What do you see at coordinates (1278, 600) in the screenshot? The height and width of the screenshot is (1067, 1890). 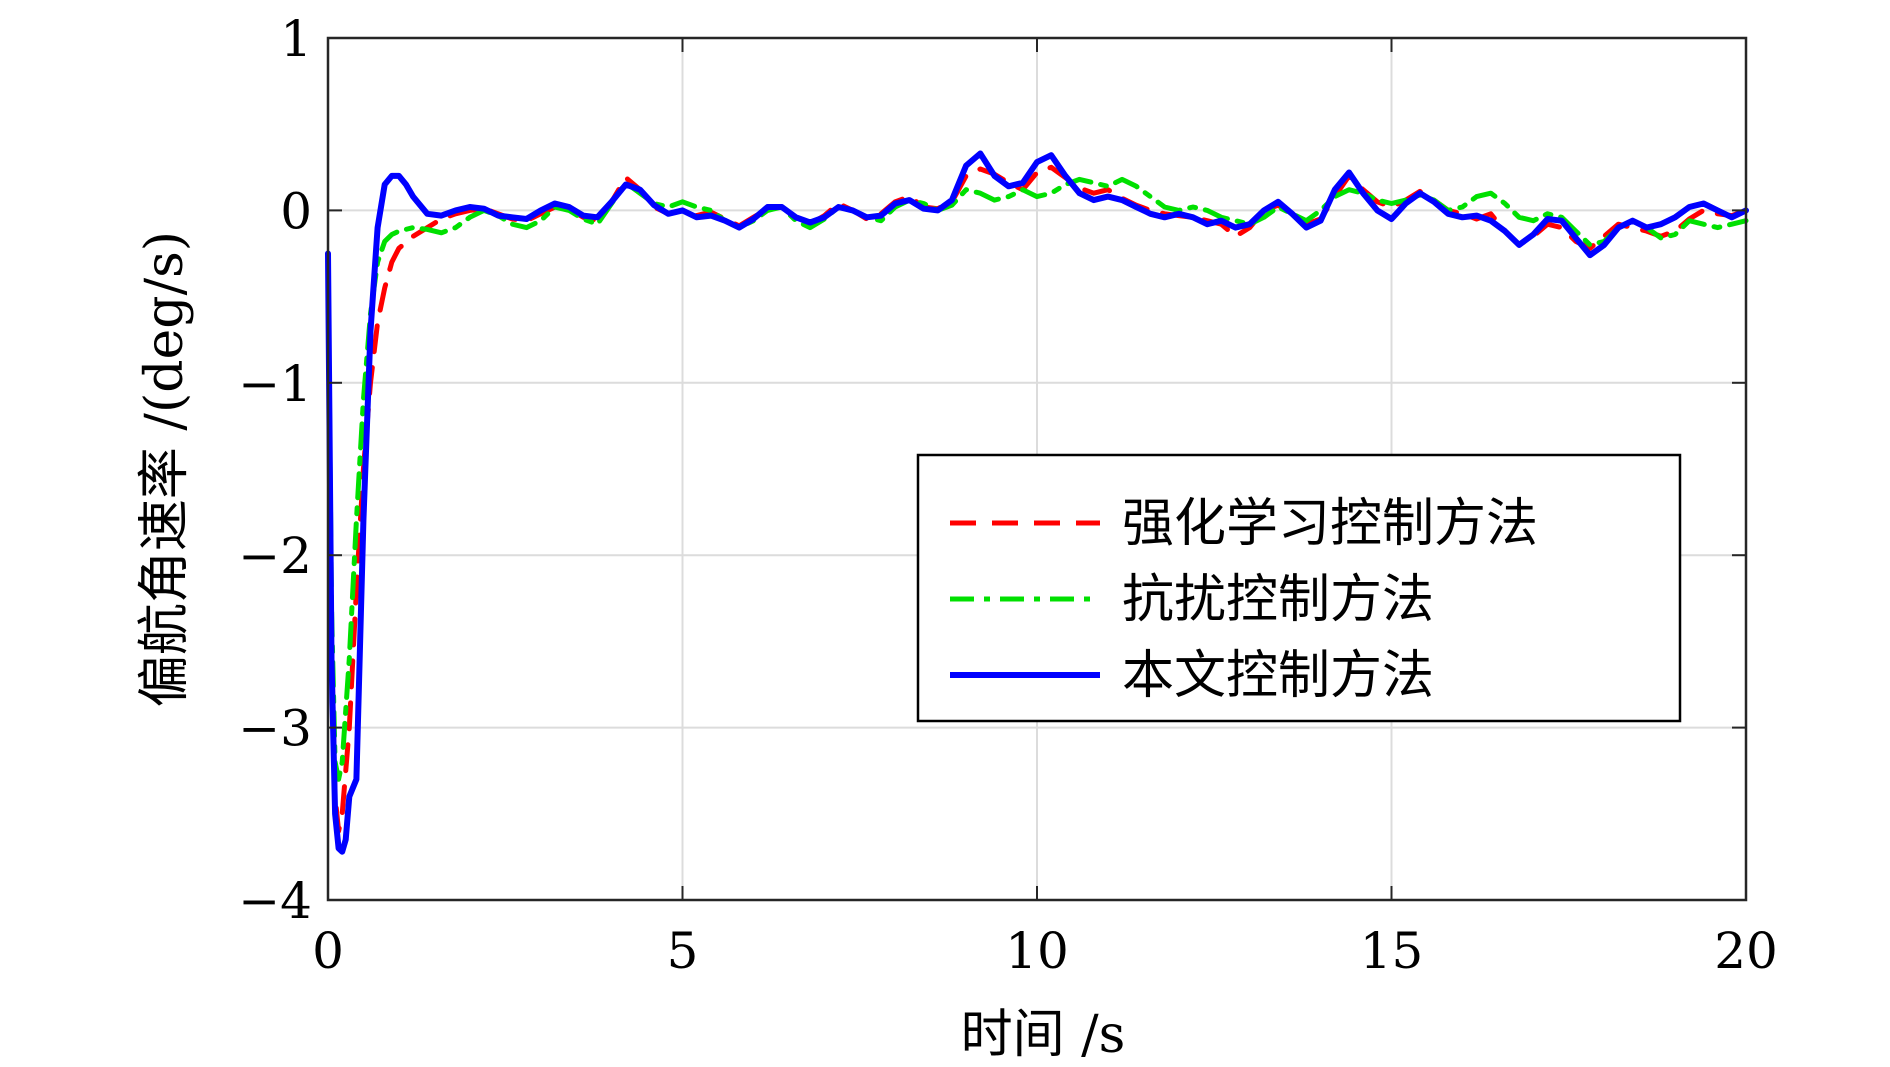 I see `legend-label-2: 抗扰控制方法` at bounding box center [1278, 600].